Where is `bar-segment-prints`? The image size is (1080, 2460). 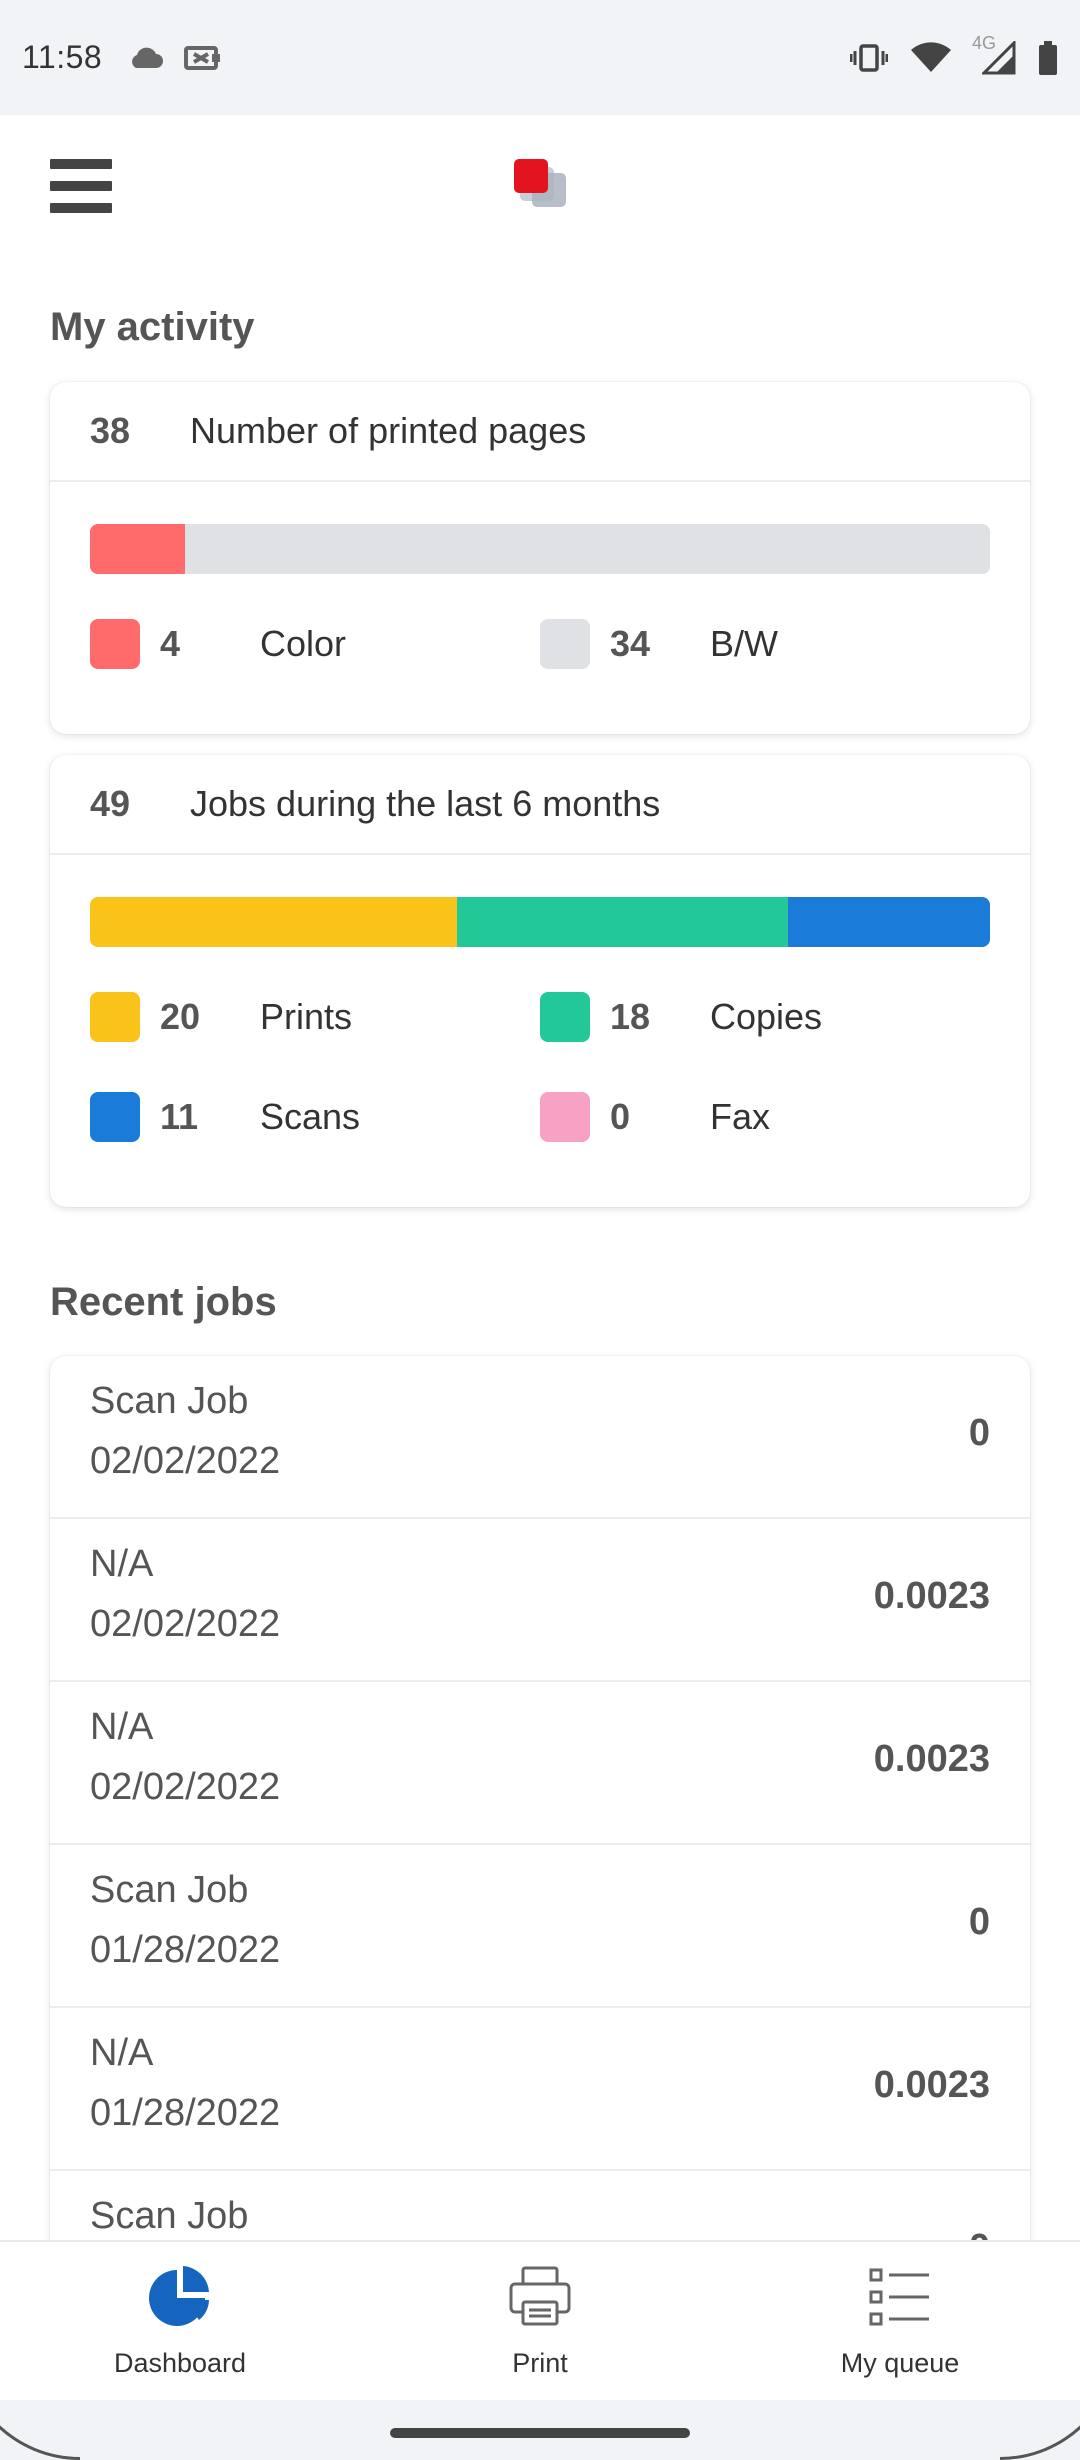
bar-segment-prints is located at coordinates (274, 922).